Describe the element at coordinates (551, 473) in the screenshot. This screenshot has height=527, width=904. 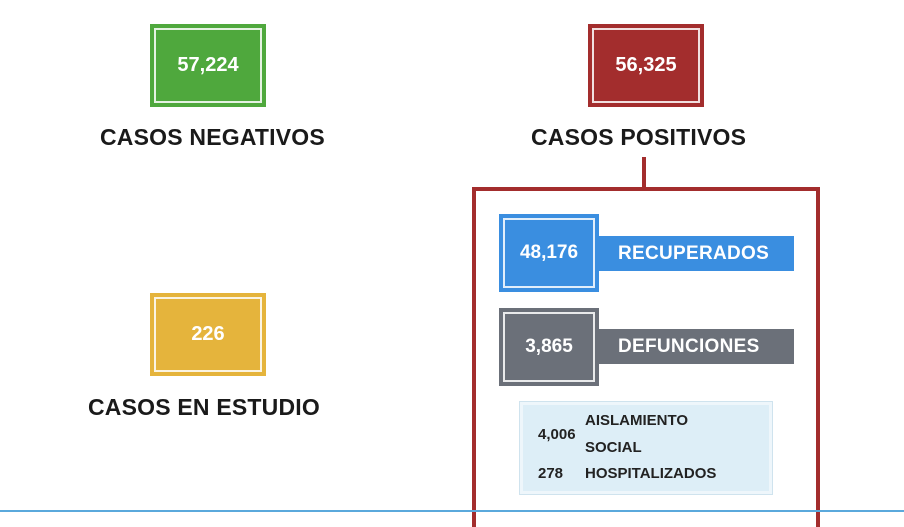
I see `hospitalizados-count: 278` at that location.